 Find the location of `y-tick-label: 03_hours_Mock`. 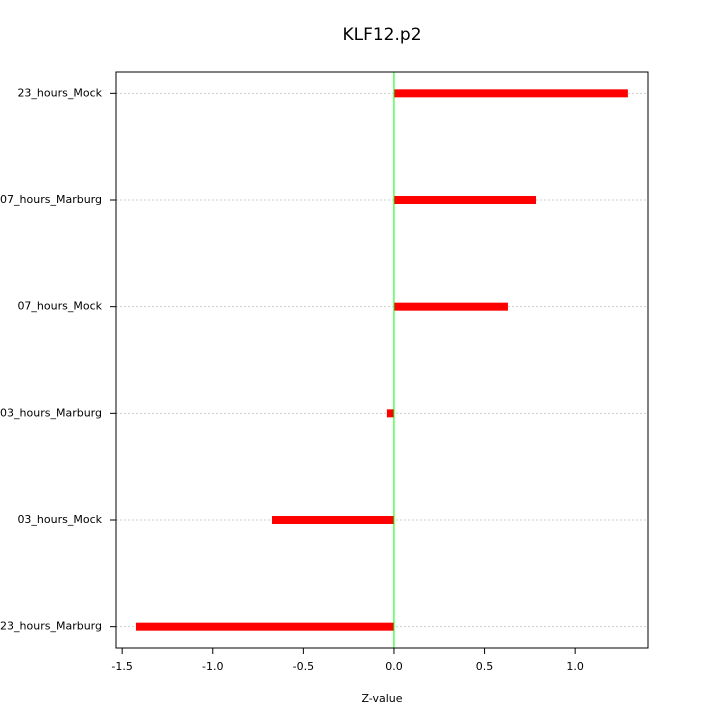

y-tick-label: 03_hours_Mock is located at coordinates (59, 519).